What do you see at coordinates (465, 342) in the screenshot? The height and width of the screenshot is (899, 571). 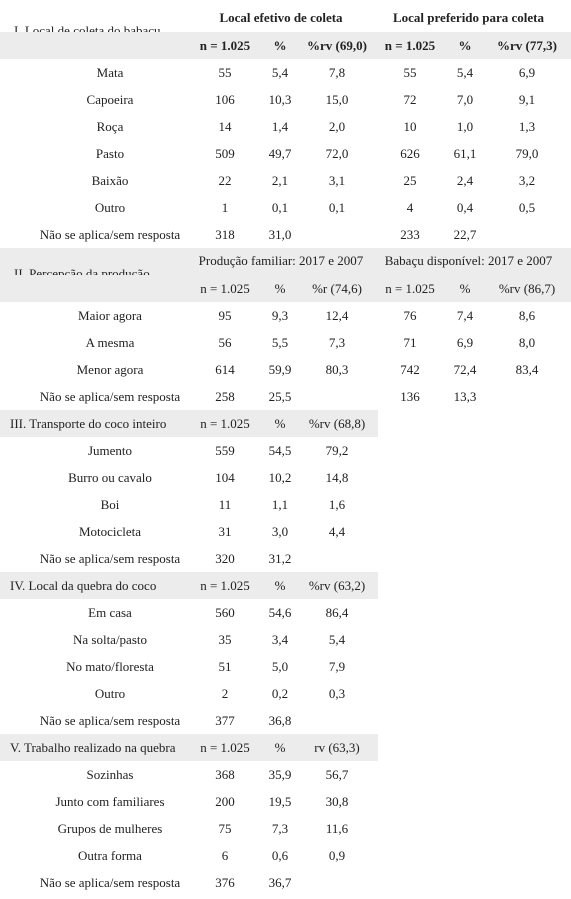 I see `cell-value: 6,9` at bounding box center [465, 342].